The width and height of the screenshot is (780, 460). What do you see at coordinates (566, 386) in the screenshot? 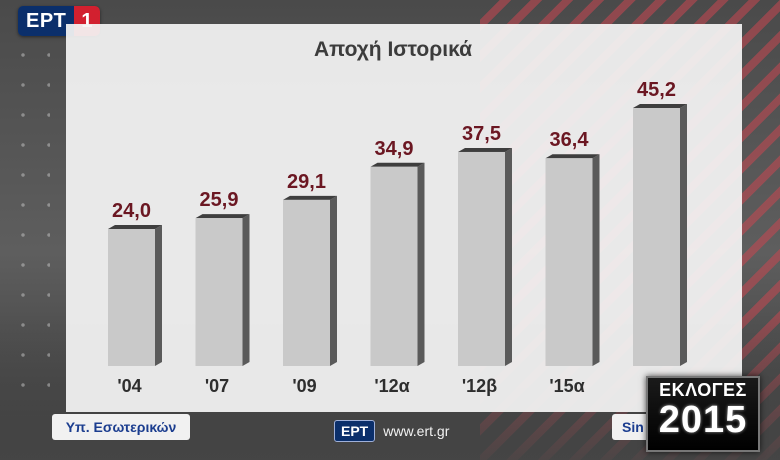
I see `category-tick-label: '15α` at bounding box center [566, 386].